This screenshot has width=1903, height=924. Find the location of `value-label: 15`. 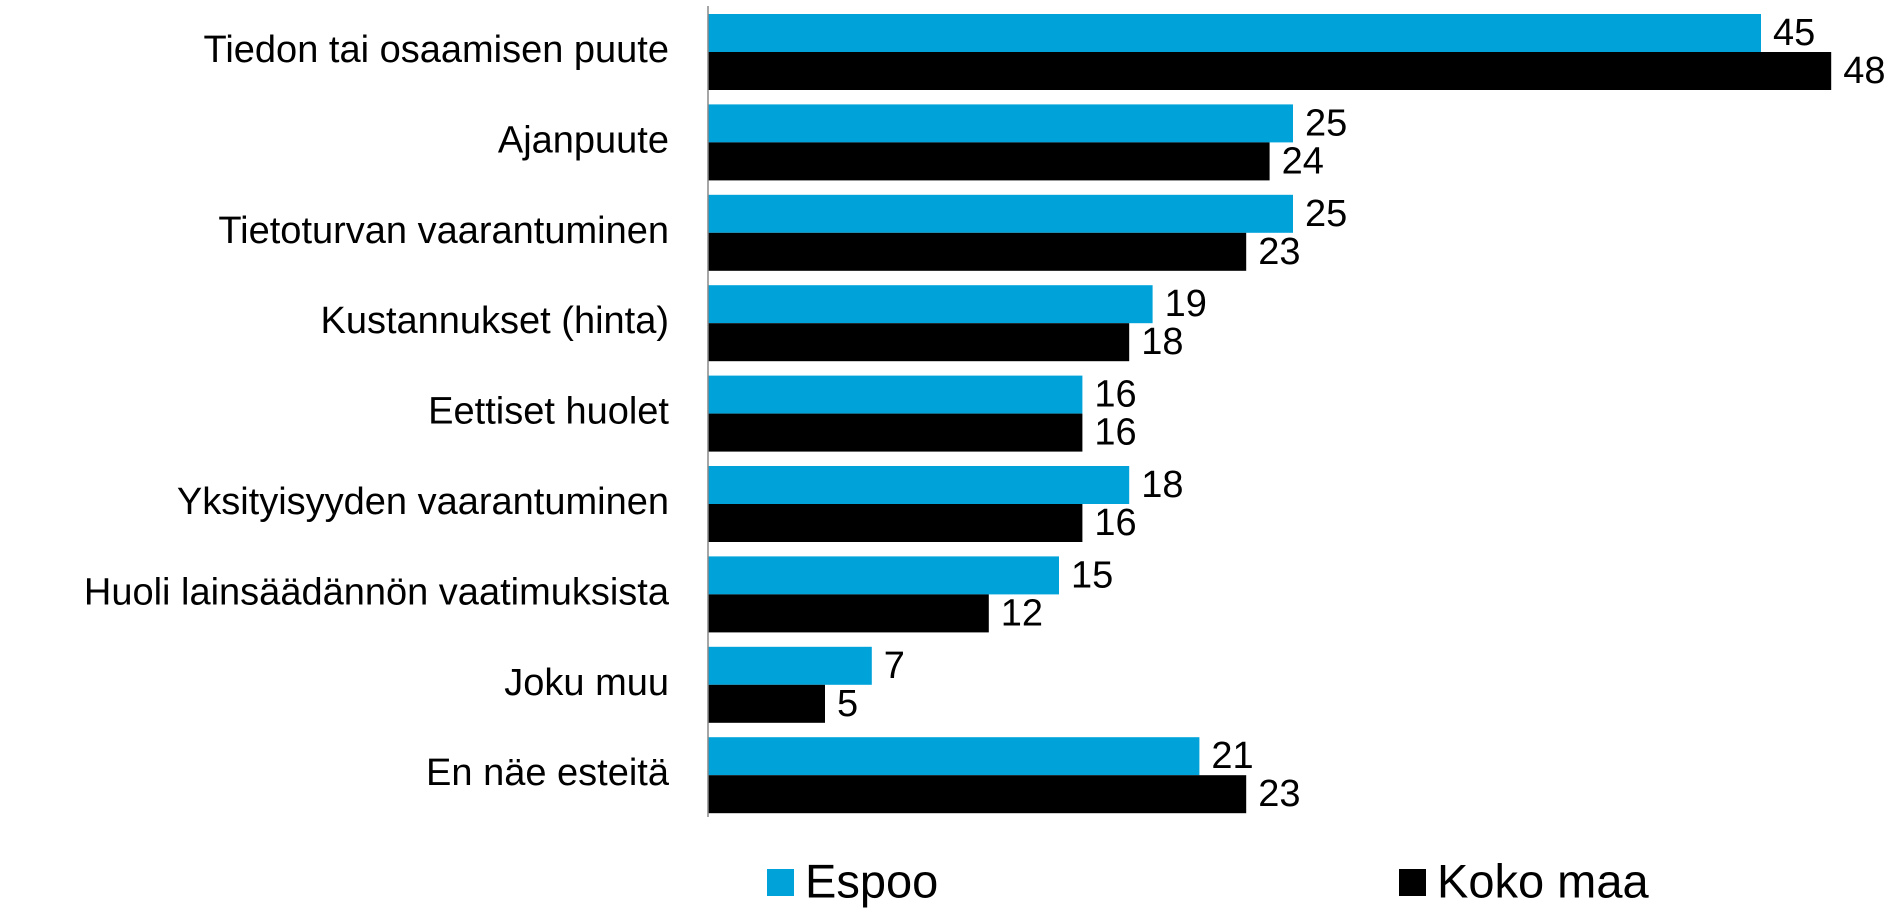

value-label: 15 is located at coordinates (1092, 575).